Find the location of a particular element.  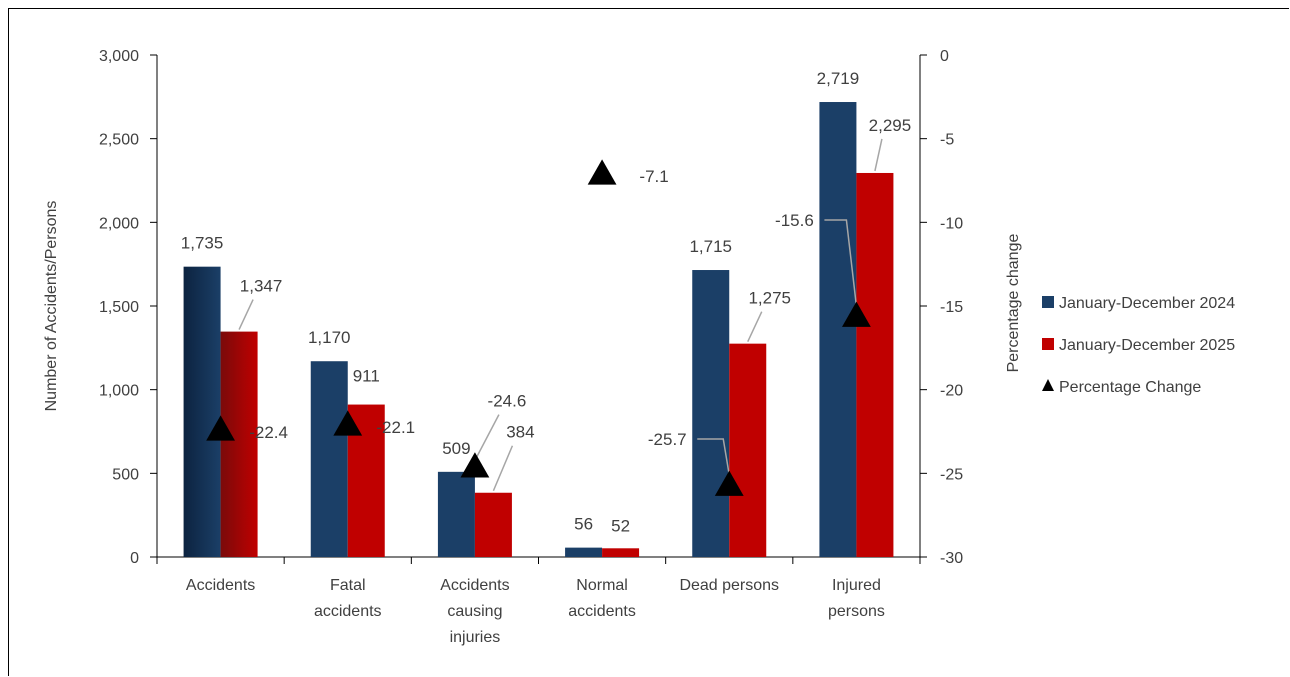

legend-item-2024: January-December 2024 is located at coordinates (1138, 303).